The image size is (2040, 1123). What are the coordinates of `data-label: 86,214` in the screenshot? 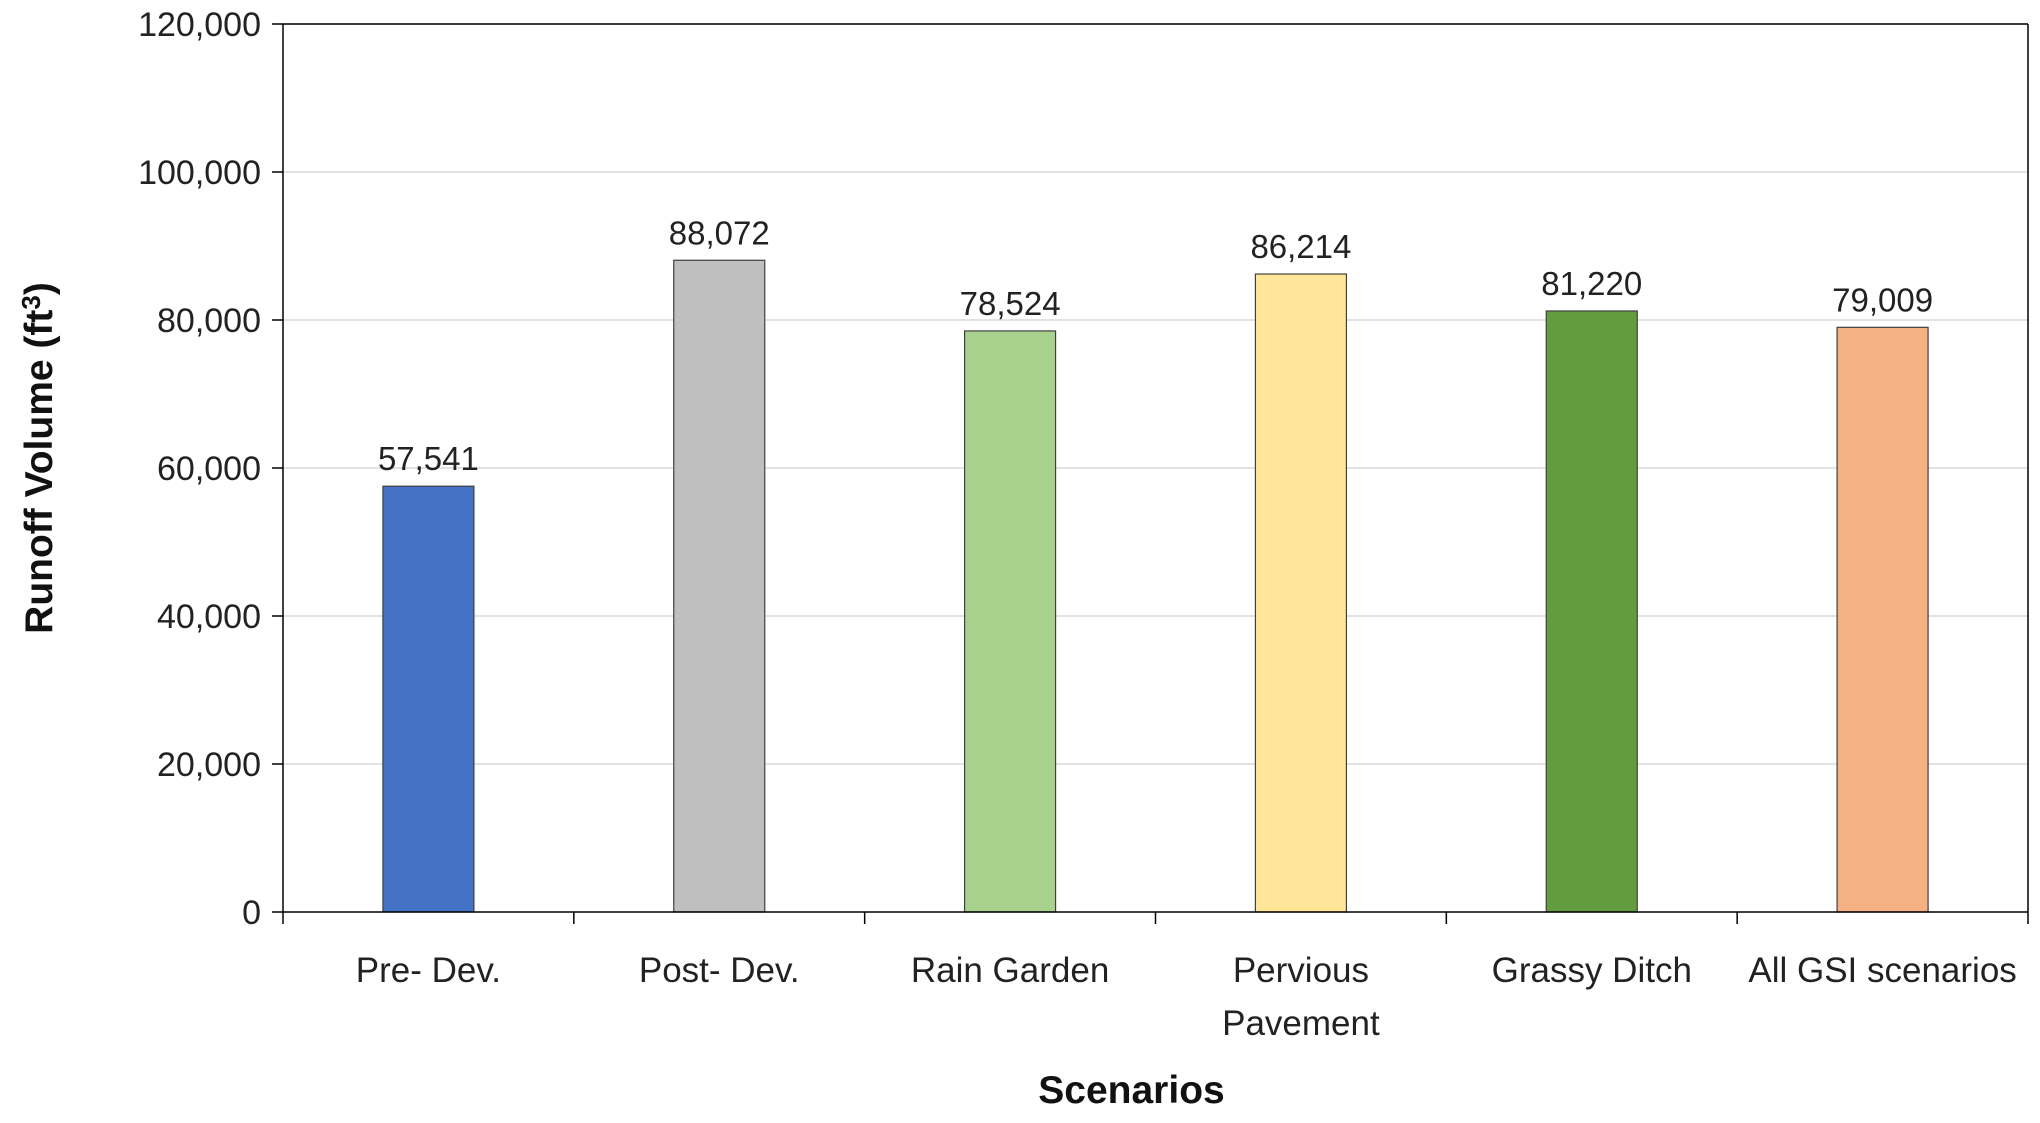 It's located at (1300, 246).